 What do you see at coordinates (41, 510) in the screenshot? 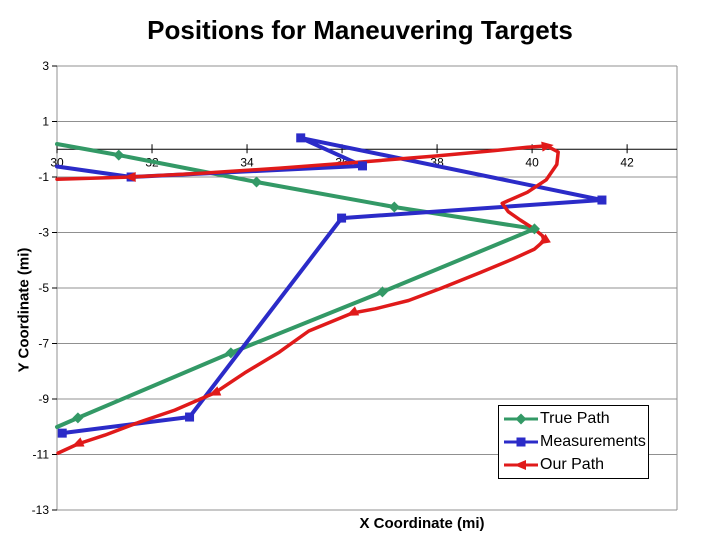
I see `y-tick-label: -13` at bounding box center [41, 510].